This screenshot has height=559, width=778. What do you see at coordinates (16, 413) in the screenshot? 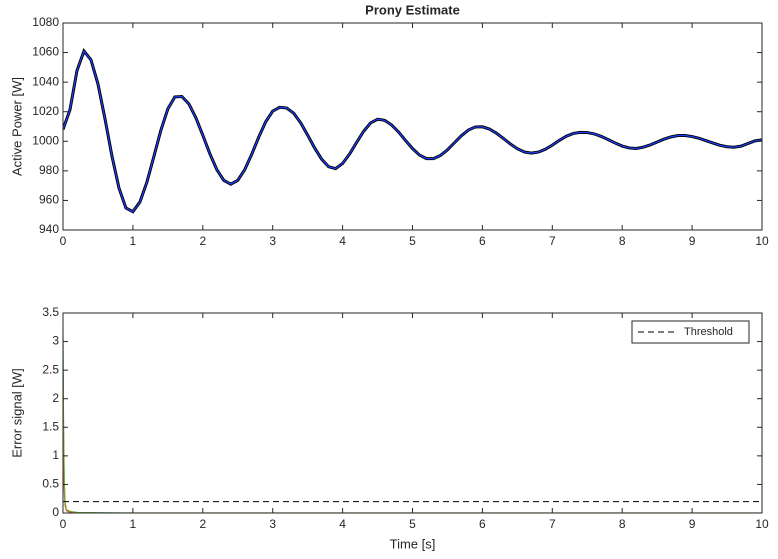
I see `y-axis-label: Error signal [W]` at bounding box center [16, 413].